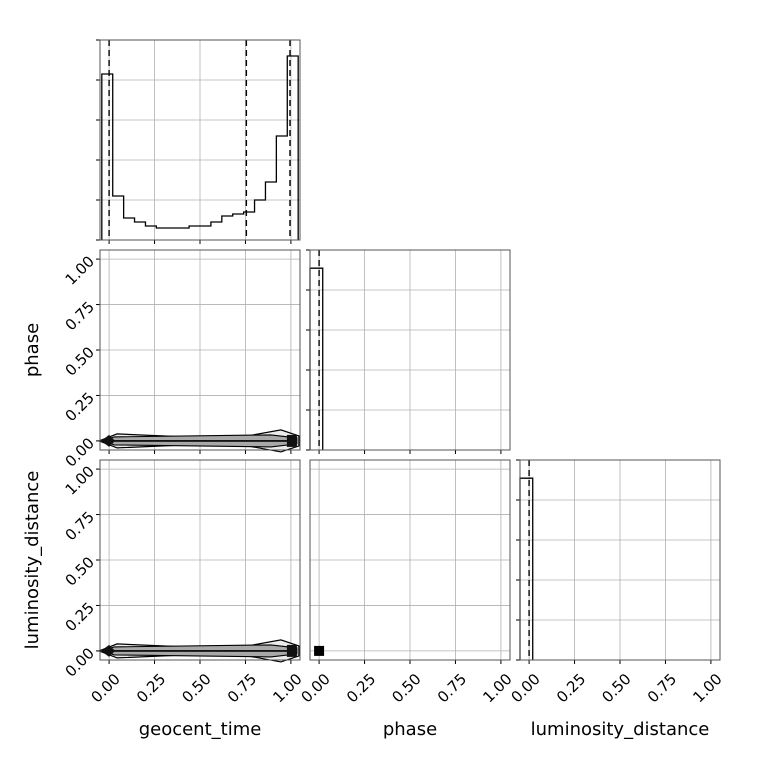 Image resolution: width=760 pixels, height=760 pixels. Describe the element at coordinates (319, 650) in the screenshot. I see `scatter-point` at that location.